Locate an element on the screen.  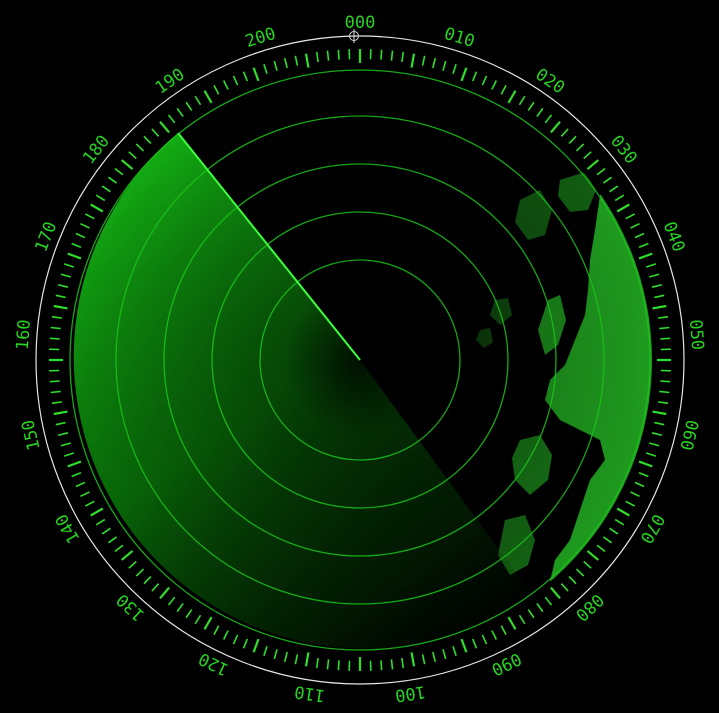
bearing-label-100: 100 is located at coordinates (410, 693).